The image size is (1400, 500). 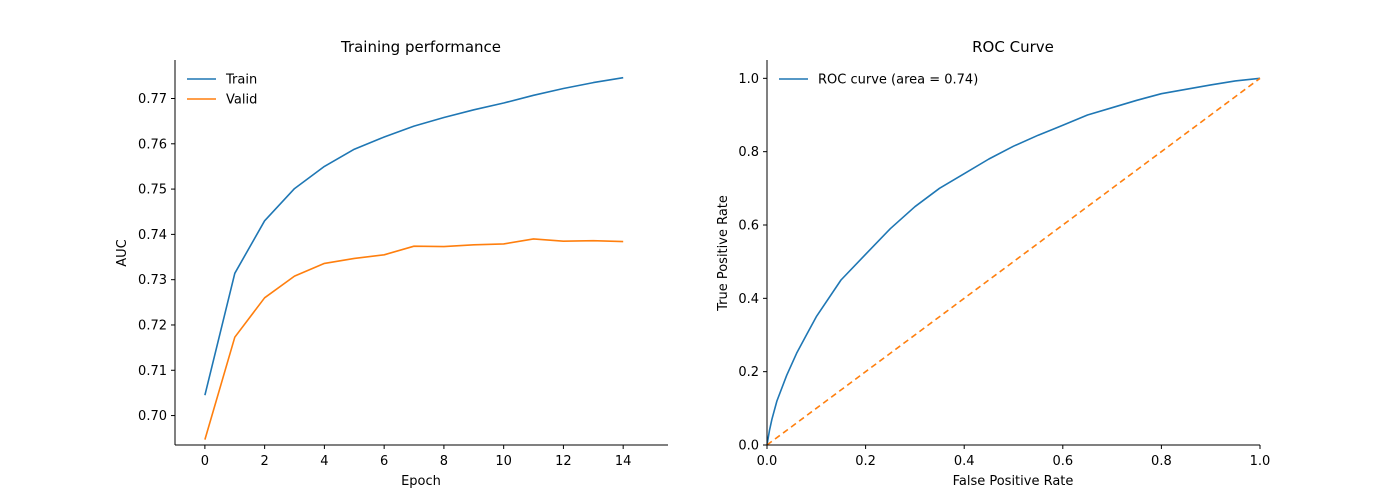 I want to click on legend-label: Valid, so click(x=241, y=100).